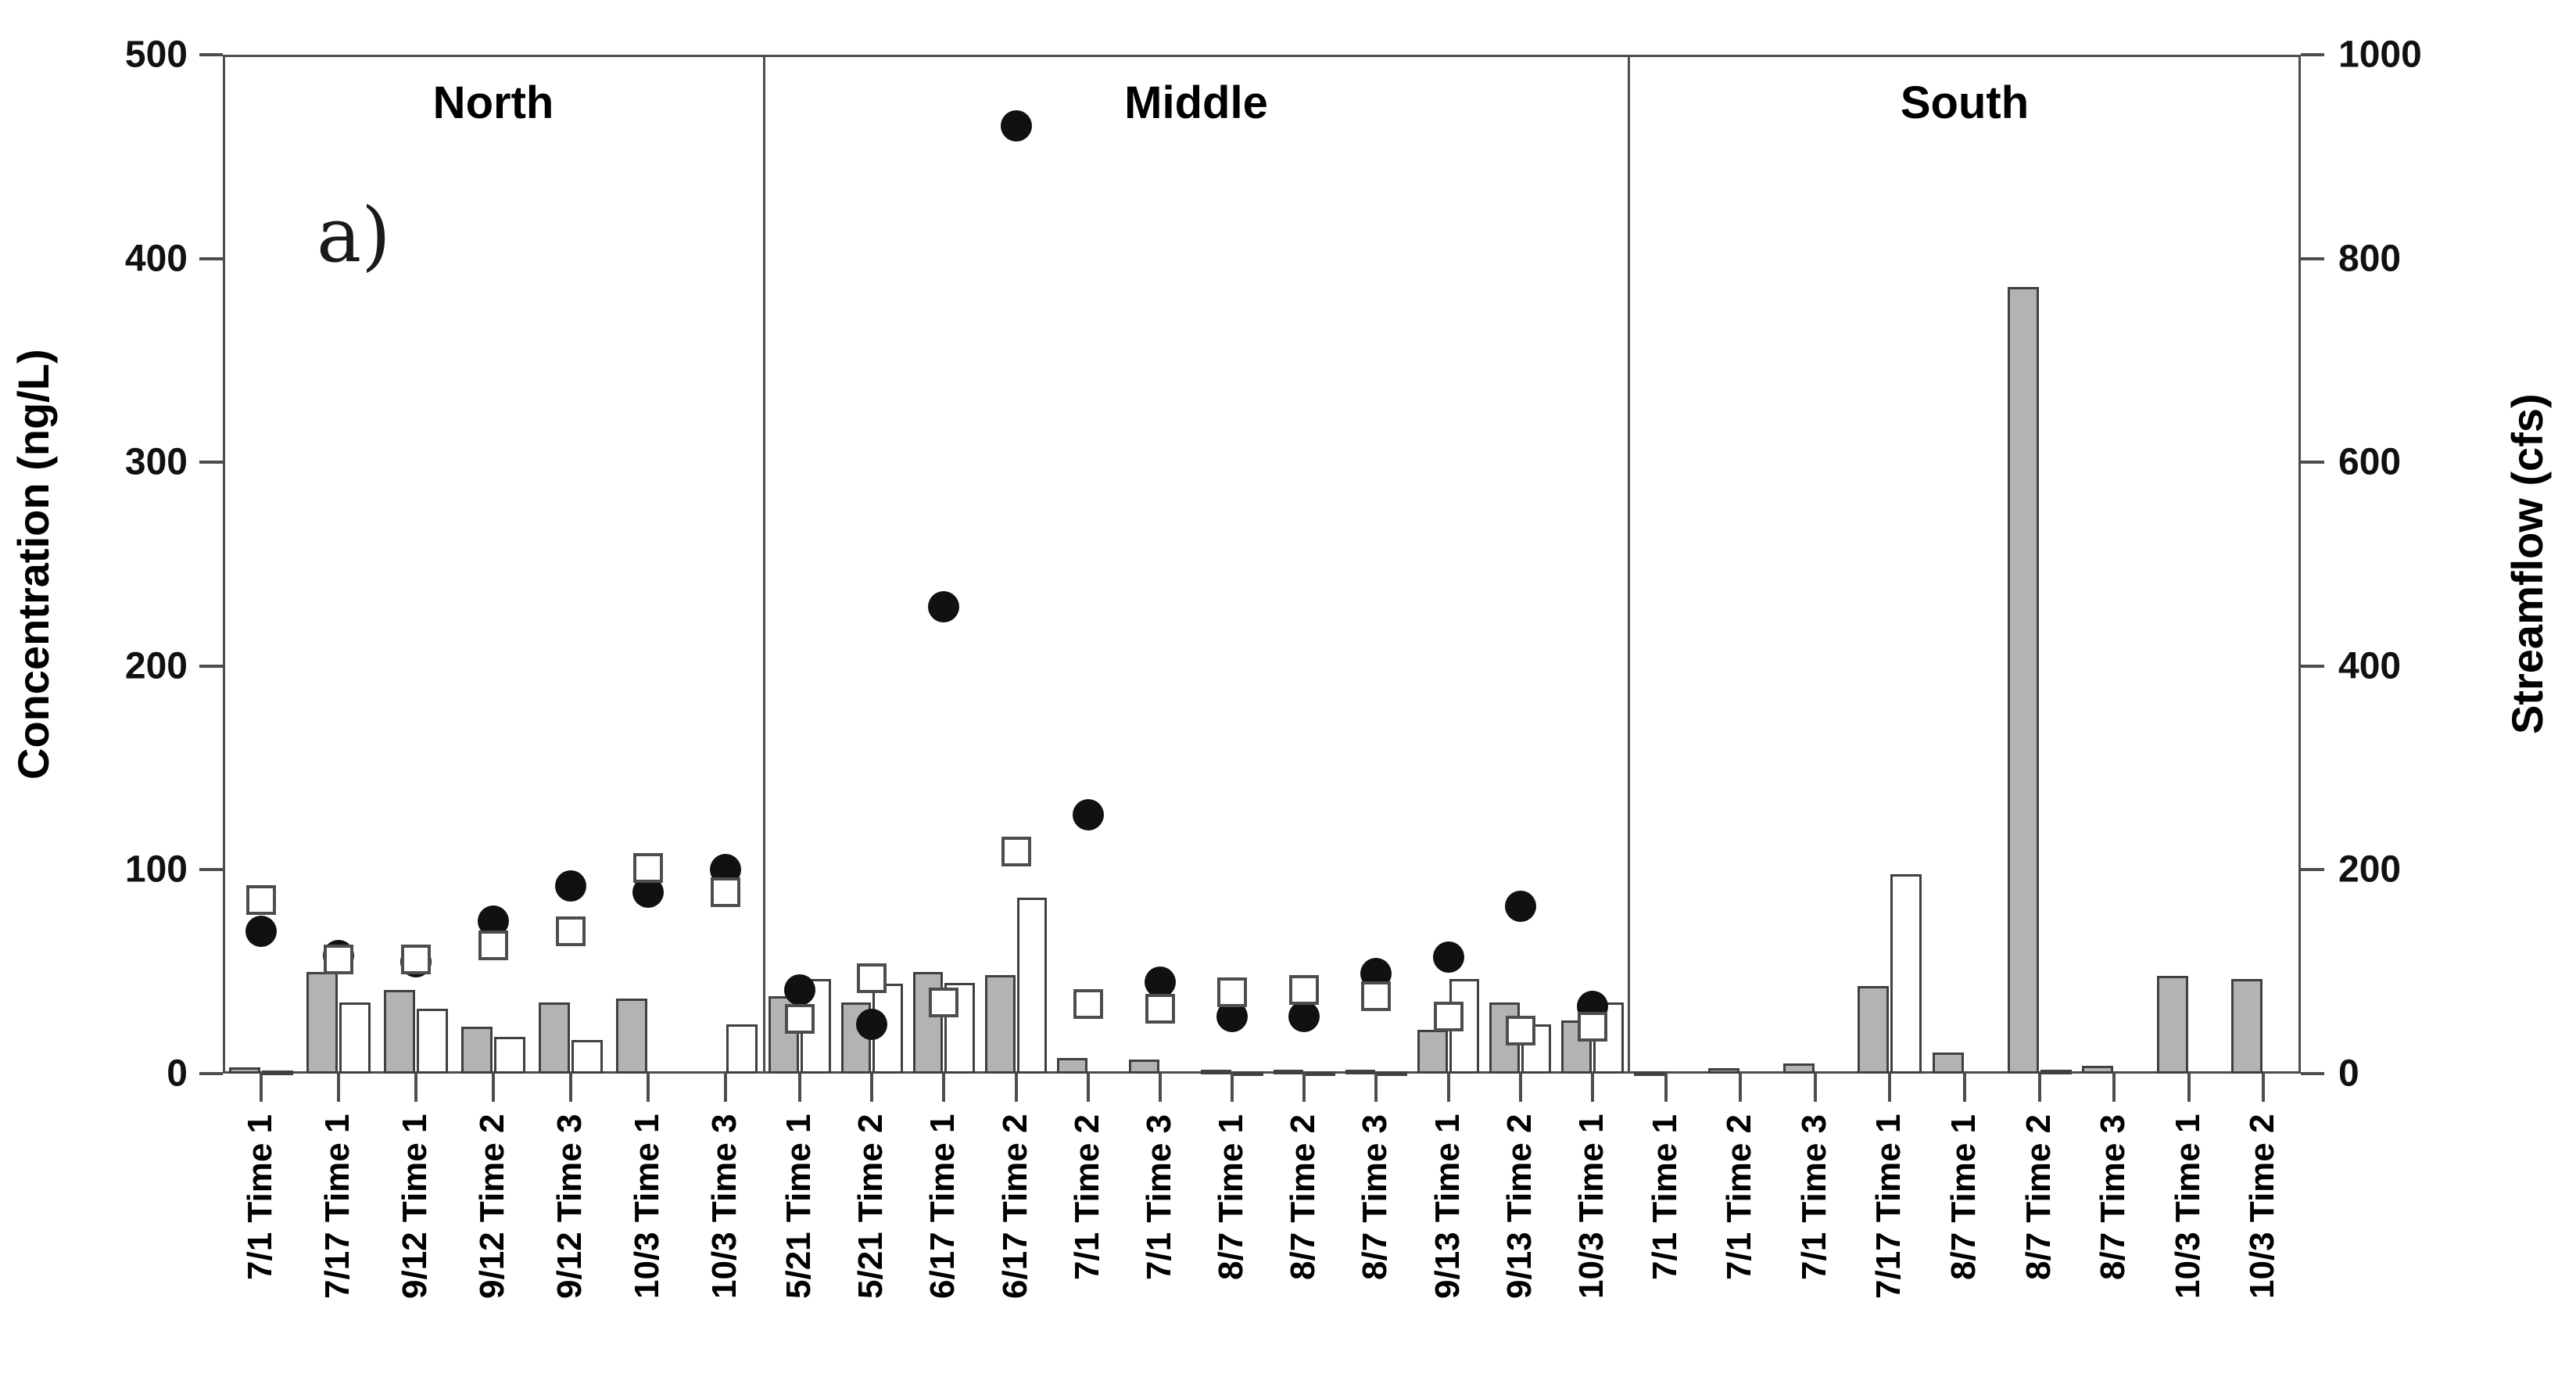 The image size is (2576, 1395). What do you see at coordinates (870, 1207) in the screenshot?
I see `x-axis-tick-label: 5/21 Time 2` at bounding box center [870, 1207].